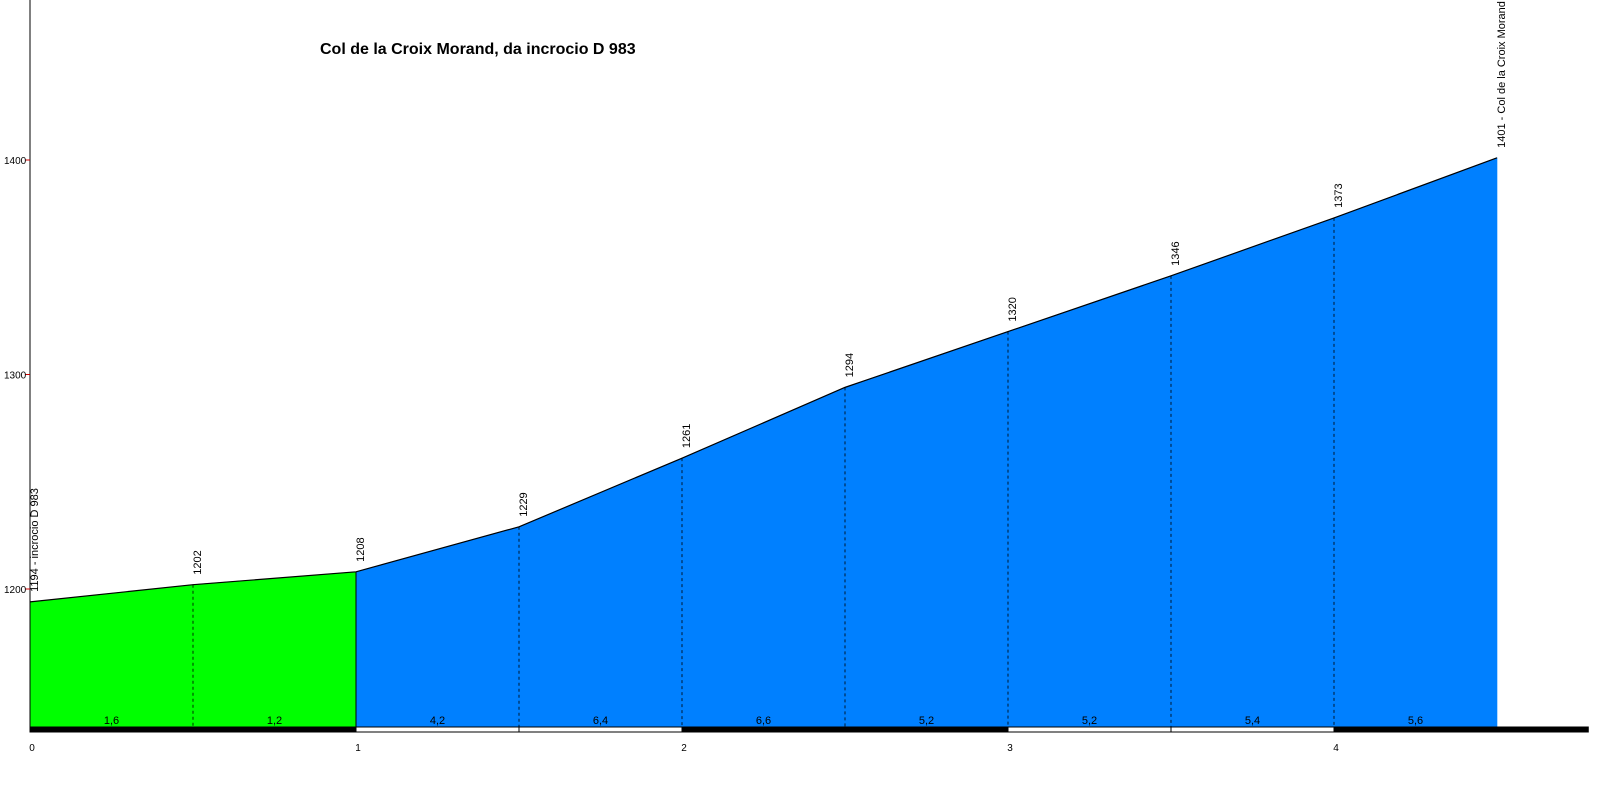 Image resolution: width=1600 pixels, height=800 pixels. What do you see at coordinates (15, 161) in the screenshot?
I see `y-tick-label: 1400` at bounding box center [15, 161].